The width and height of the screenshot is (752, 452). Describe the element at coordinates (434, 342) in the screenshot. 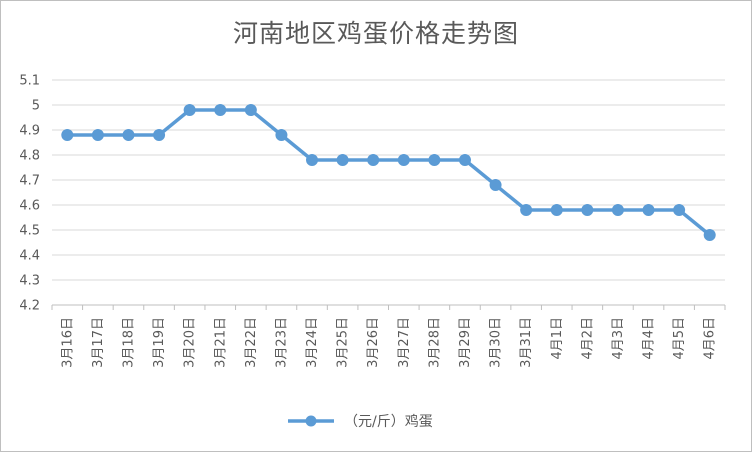

I see `x-tick-label: 3月28日` at that location.